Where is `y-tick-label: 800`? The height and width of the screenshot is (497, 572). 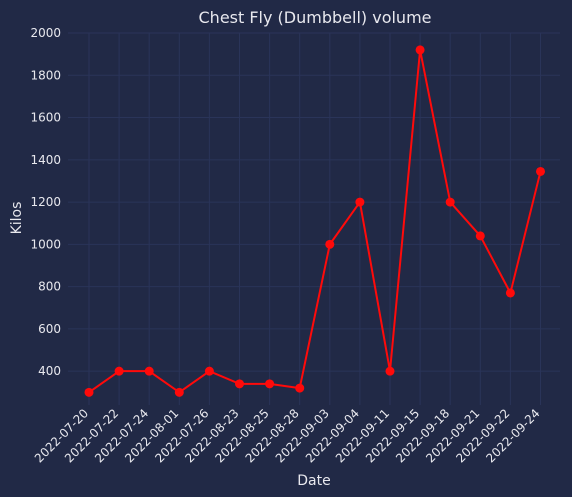 y-tick-label: 800 is located at coordinates (49, 287).